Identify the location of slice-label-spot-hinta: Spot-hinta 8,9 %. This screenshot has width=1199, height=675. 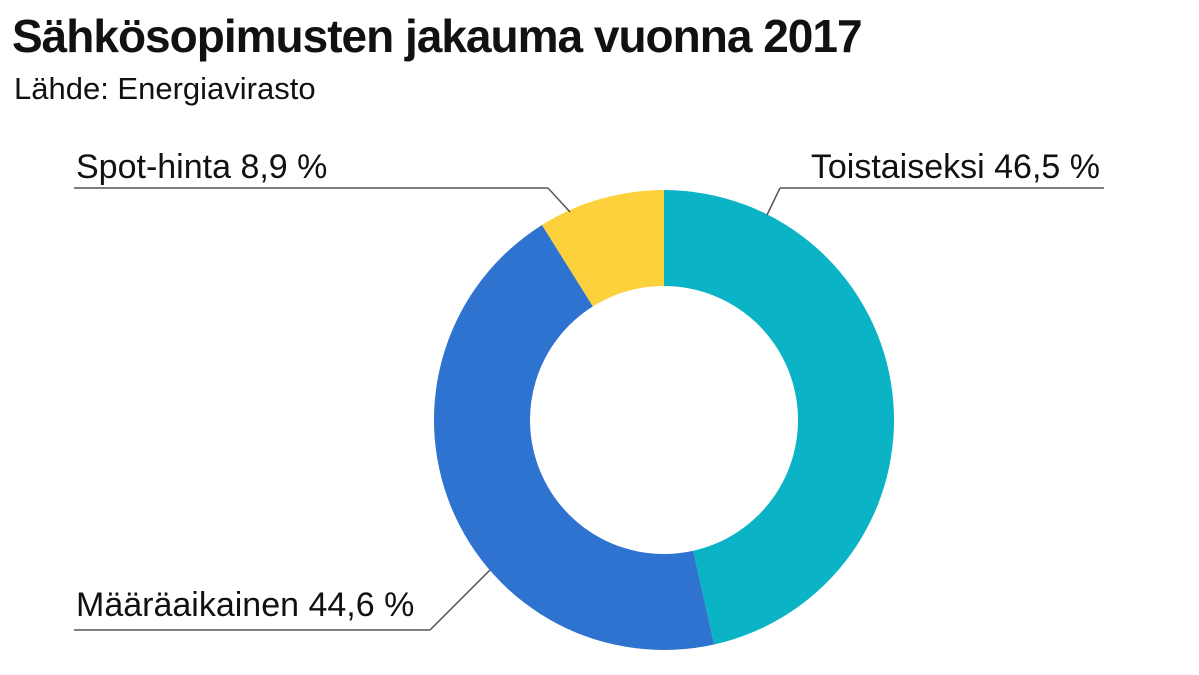
(201, 167).